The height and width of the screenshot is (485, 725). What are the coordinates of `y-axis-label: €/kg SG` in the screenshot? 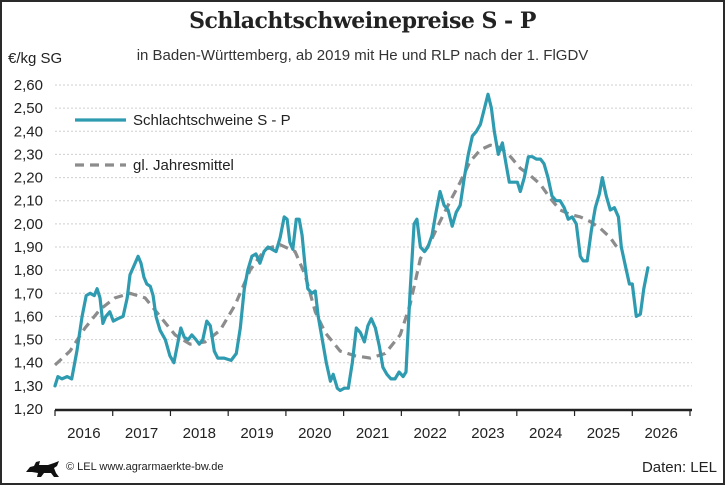 It's located at (35, 58).